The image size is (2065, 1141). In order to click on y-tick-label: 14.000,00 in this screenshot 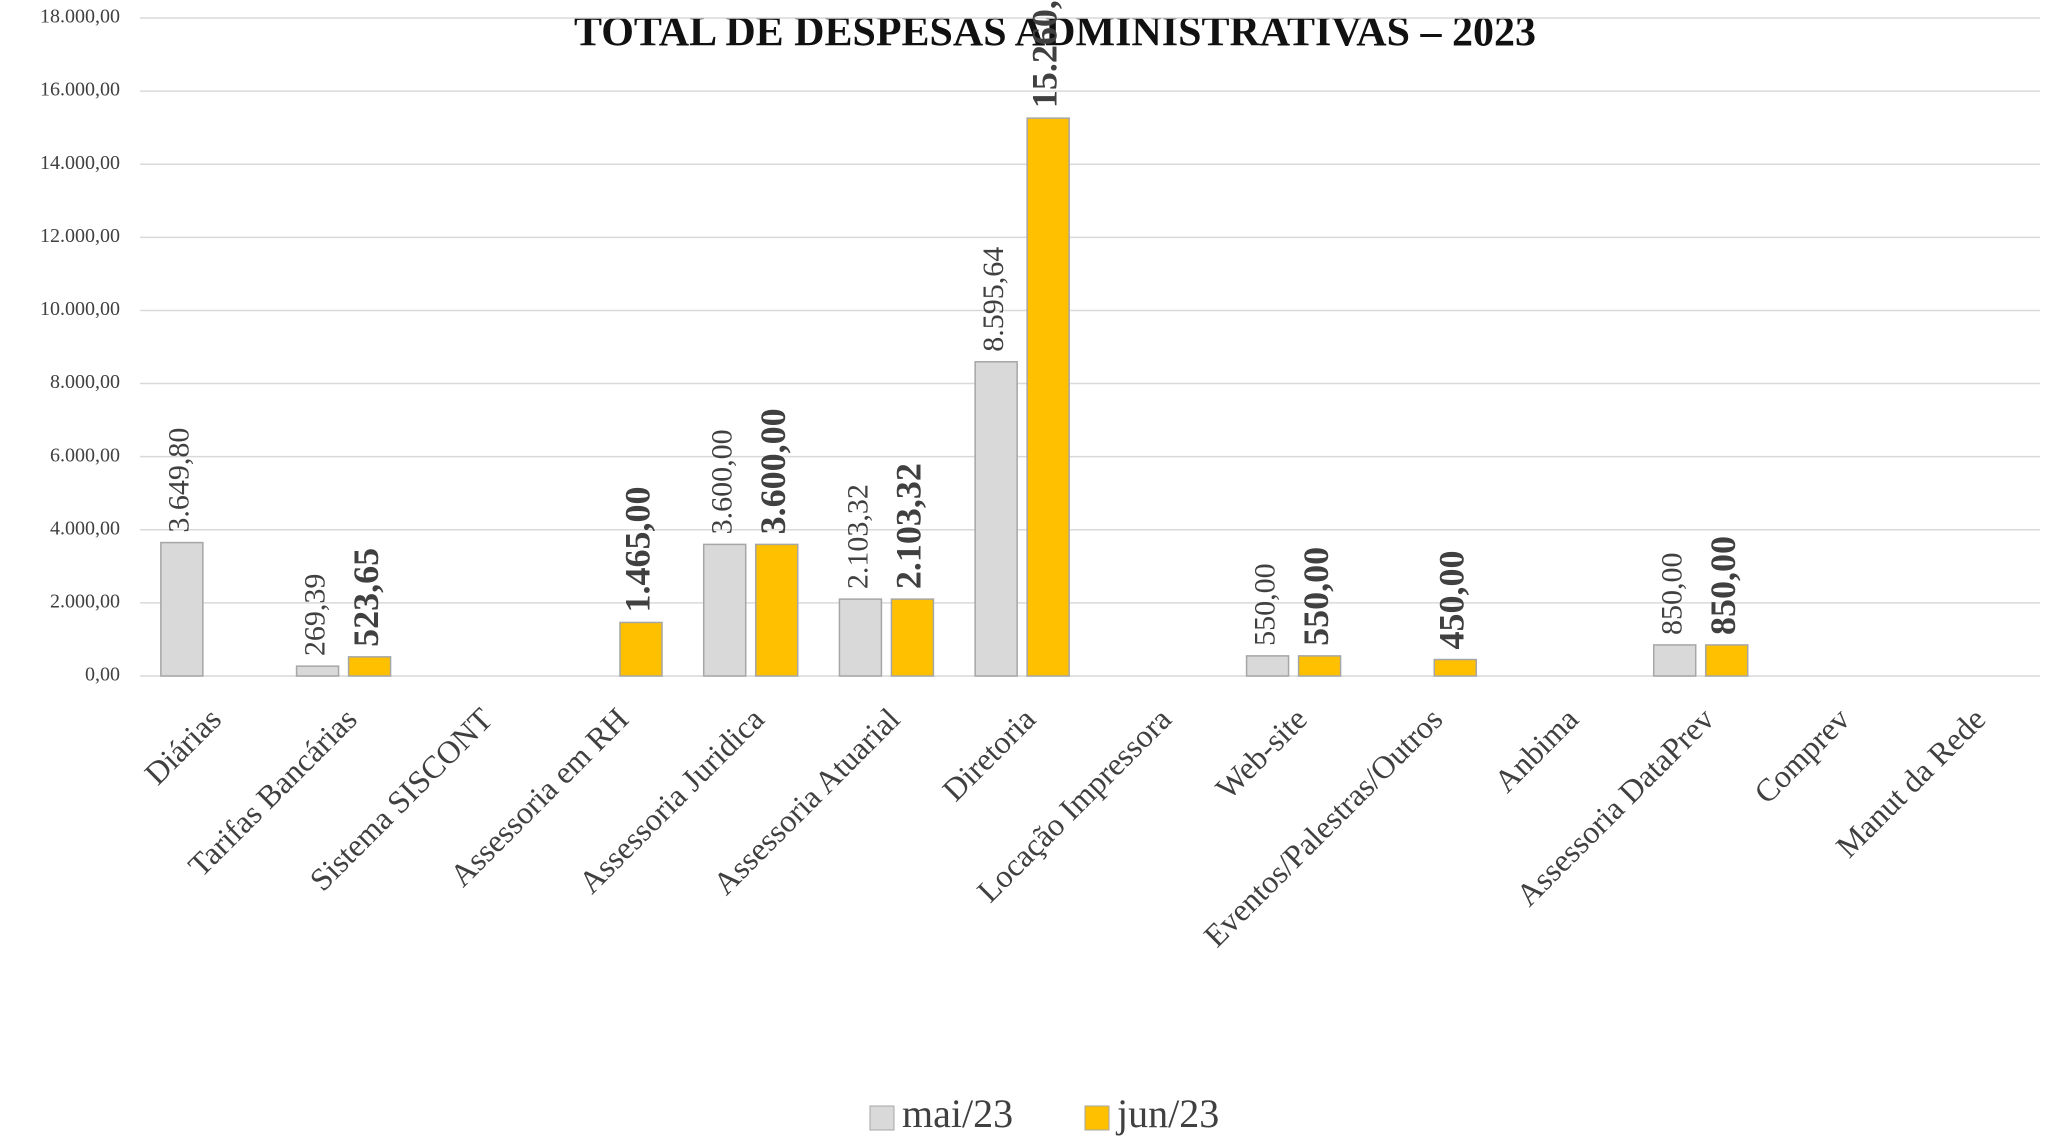, I will do `click(80, 163)`.